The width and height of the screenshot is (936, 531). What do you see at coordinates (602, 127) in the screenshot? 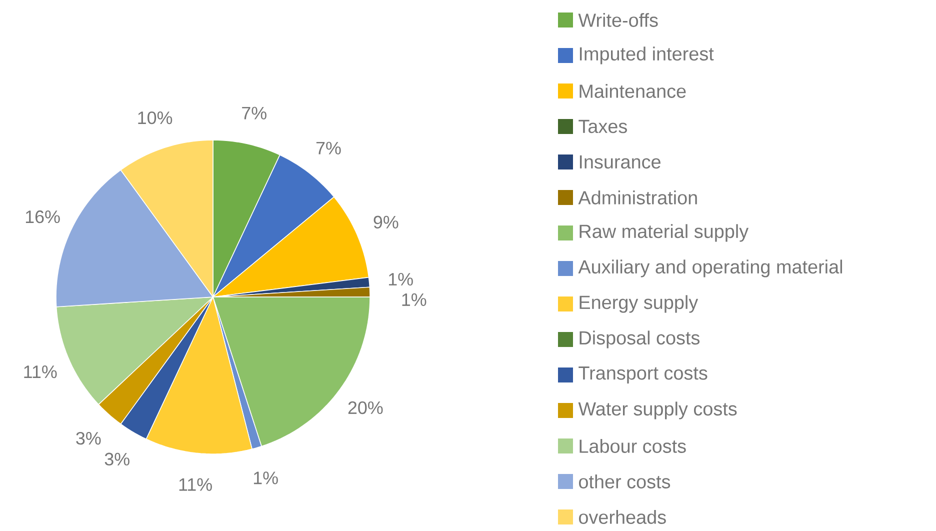
I see `legend-label: Taxes` at bounding box center [602, 127].